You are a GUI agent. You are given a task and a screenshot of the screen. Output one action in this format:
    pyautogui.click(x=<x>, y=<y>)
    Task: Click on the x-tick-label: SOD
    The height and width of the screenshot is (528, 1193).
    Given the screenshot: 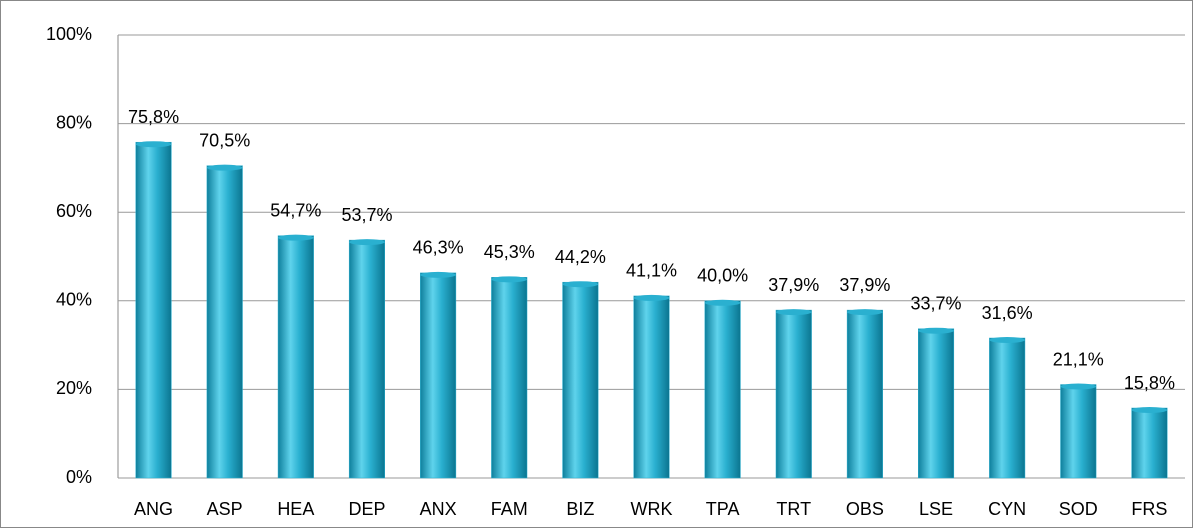 What is the action you would take?
    pyautogui.click(x=1078, y=509)
    